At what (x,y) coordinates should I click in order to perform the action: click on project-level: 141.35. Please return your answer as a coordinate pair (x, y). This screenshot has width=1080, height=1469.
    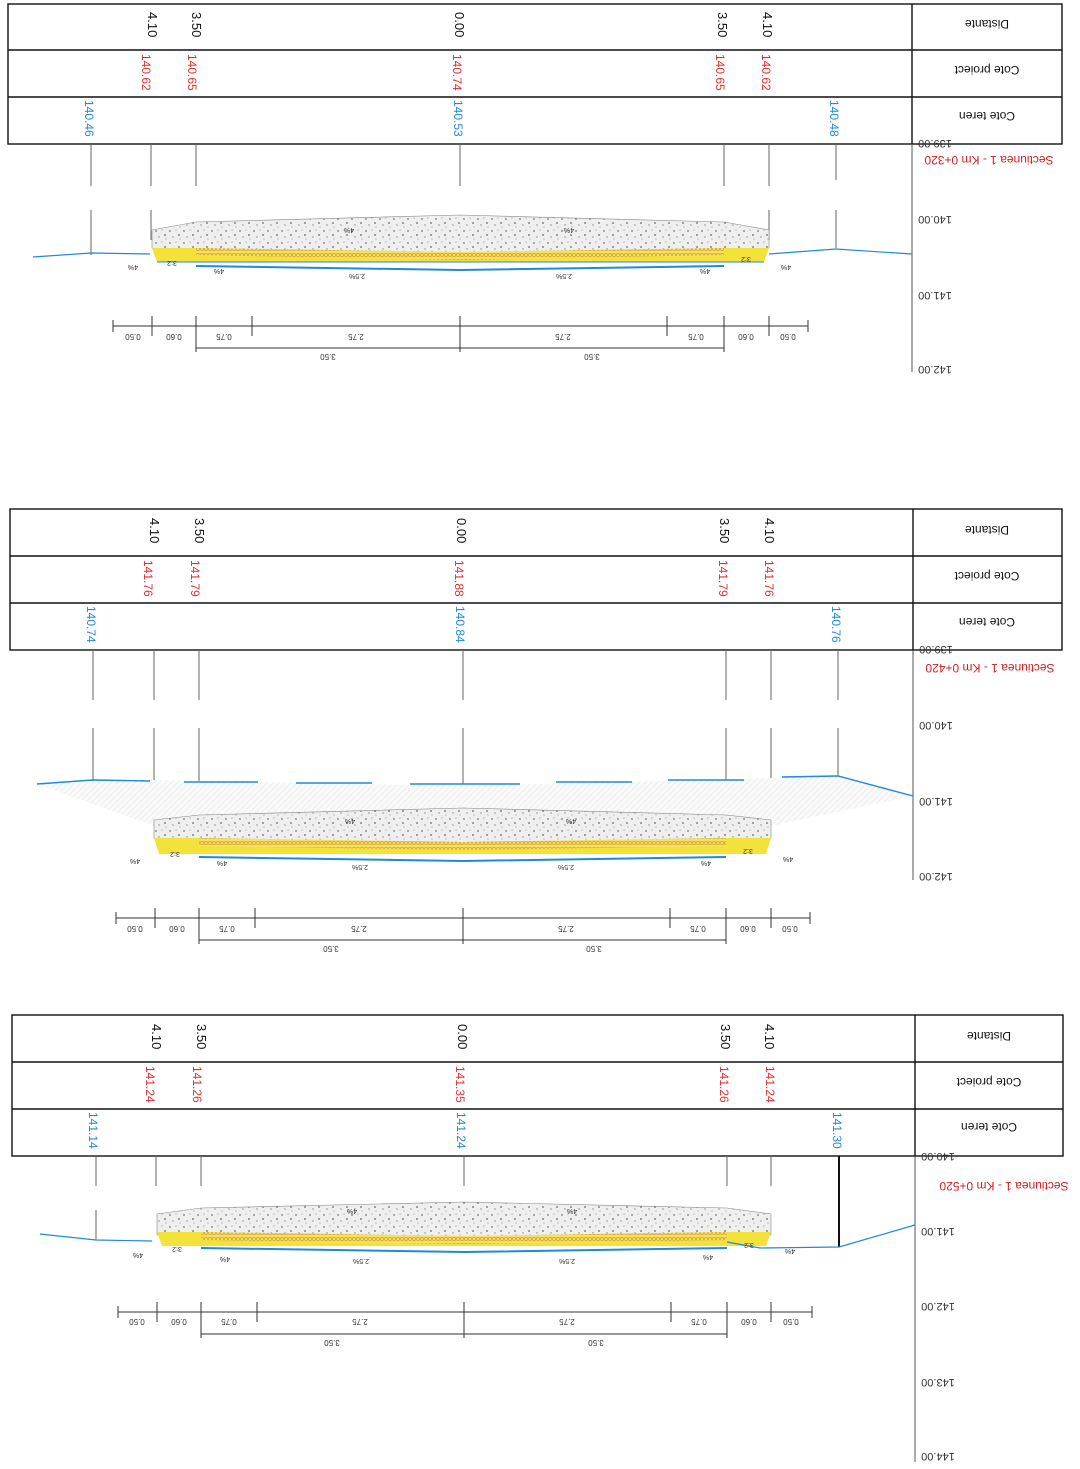
    Looking at the image, I should click on (460, 1084).